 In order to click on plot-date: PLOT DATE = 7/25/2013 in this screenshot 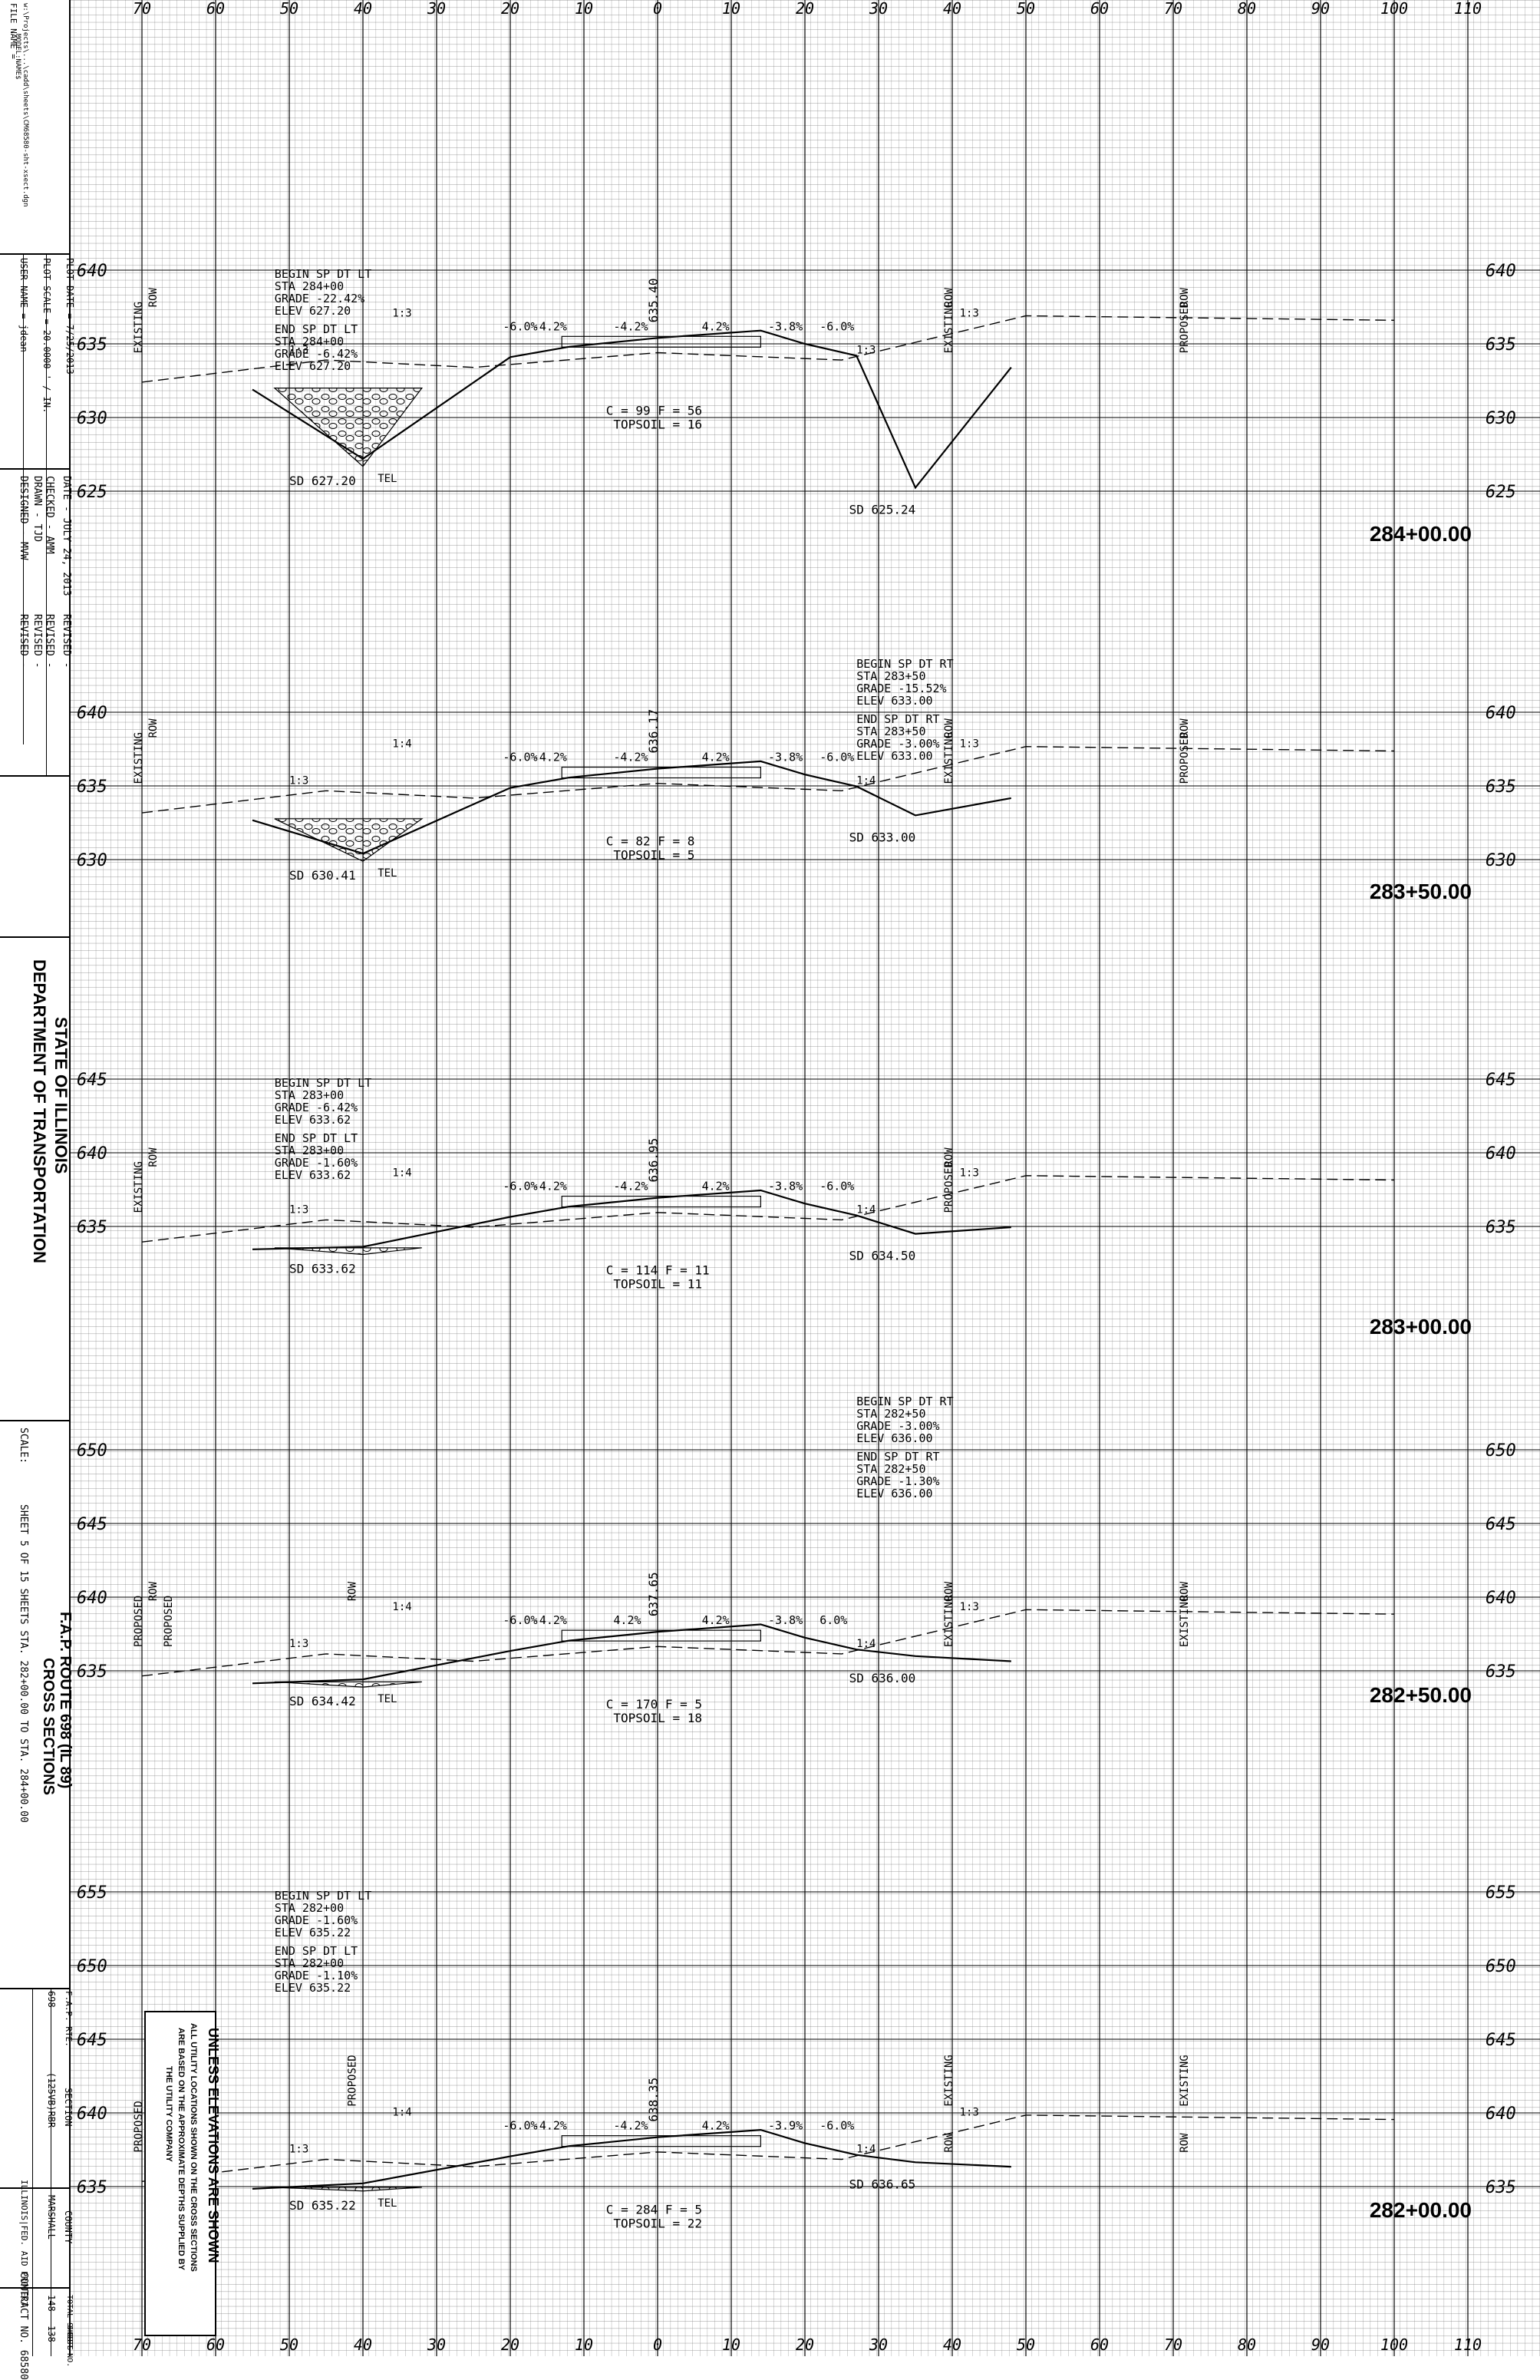, I will do `click(69, 316)`.